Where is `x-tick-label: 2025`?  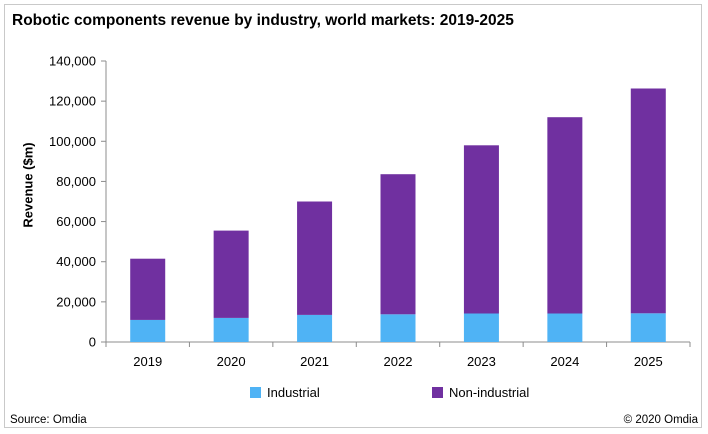 x-tick-label: 2025 is located at coordinates (648, 361).